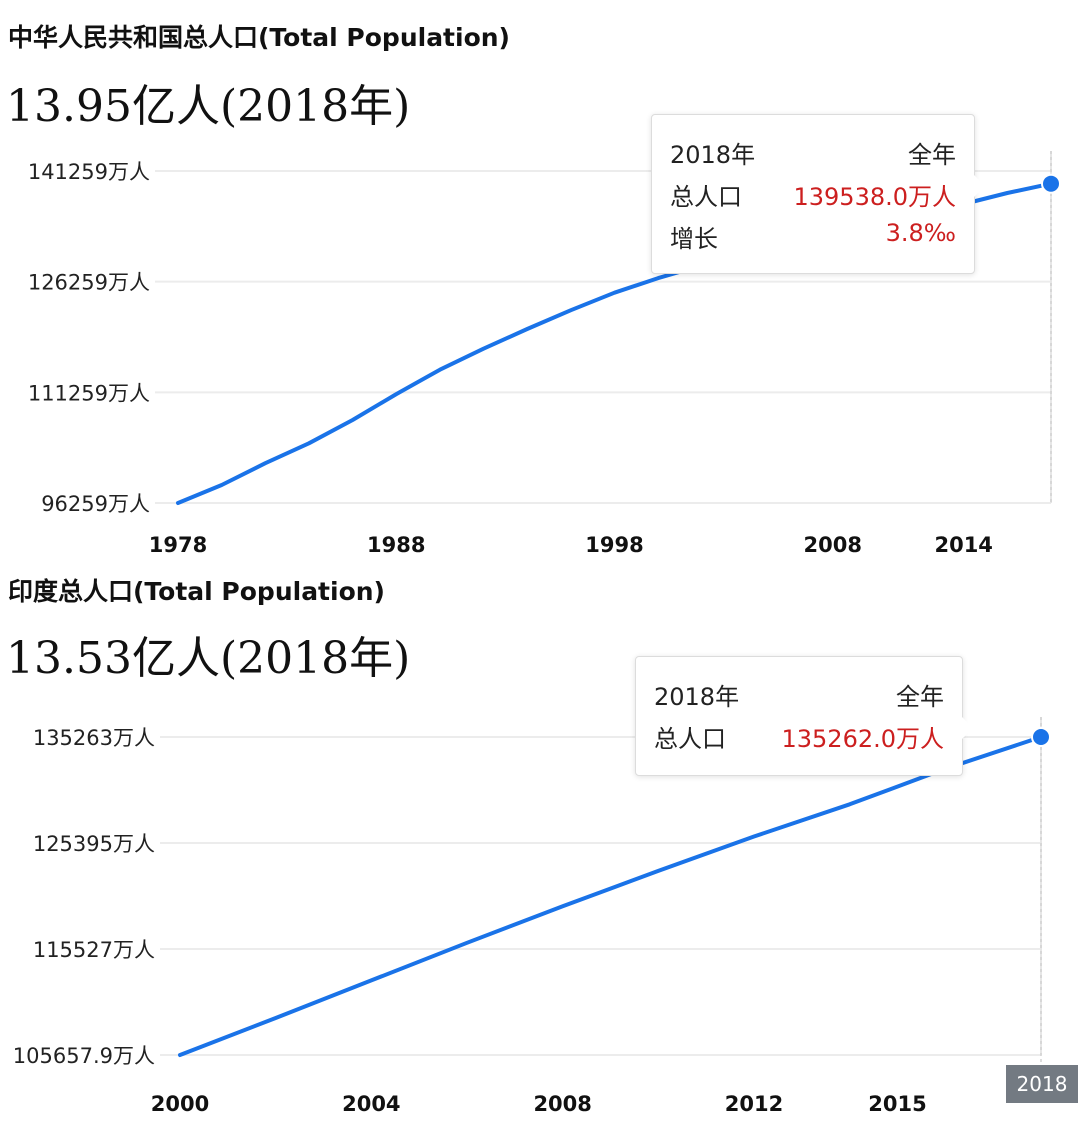 Image resolution: width=1080 pixels, height=1128 pixels. What do you see at coordinates (95, 504) in the screenshot?
I see `y-tick-label: 96259万人` at bounding box center [95, 504].